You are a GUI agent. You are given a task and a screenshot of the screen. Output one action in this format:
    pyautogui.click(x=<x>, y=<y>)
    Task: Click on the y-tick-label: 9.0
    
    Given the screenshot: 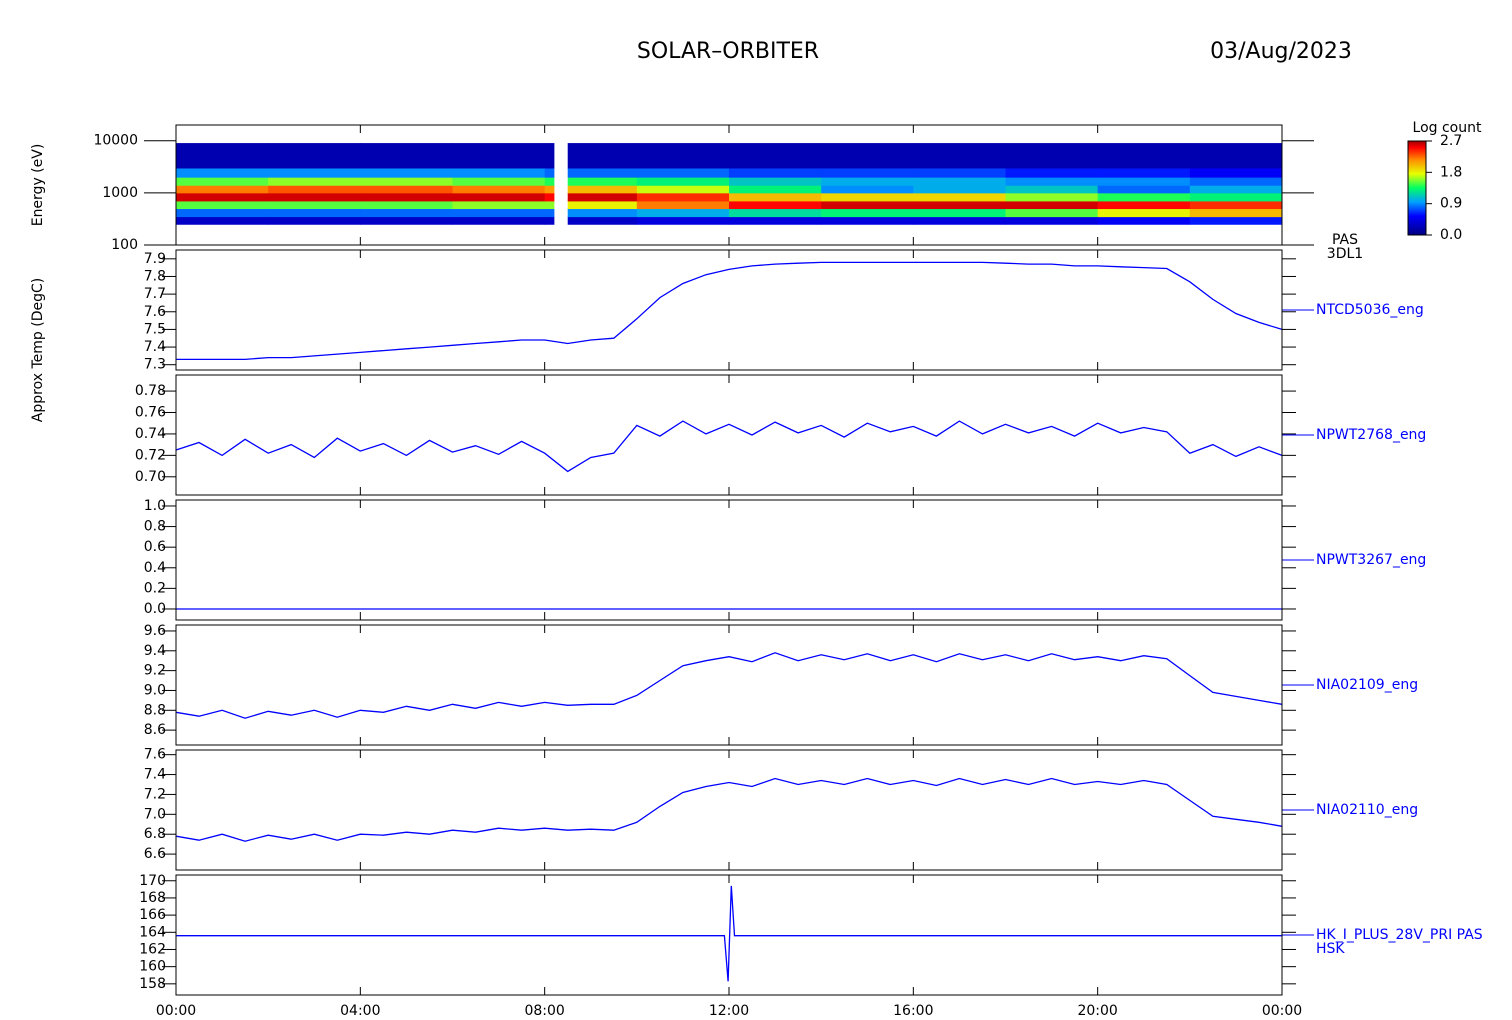 What is the action you would take?
    pyautogui.click(x=155, y=690)
    